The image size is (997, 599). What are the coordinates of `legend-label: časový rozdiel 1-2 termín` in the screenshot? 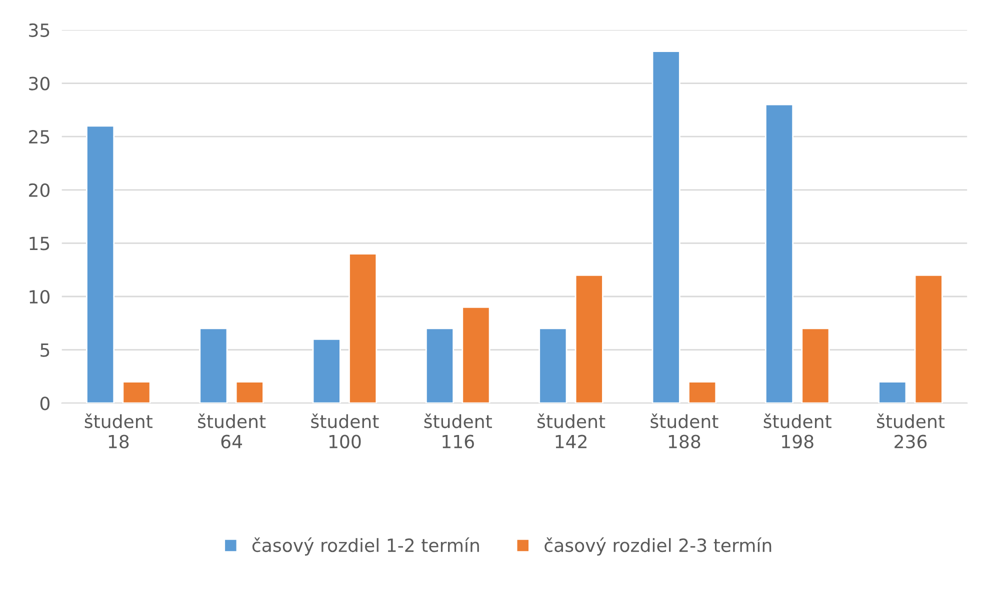 It's located at (365, 546).